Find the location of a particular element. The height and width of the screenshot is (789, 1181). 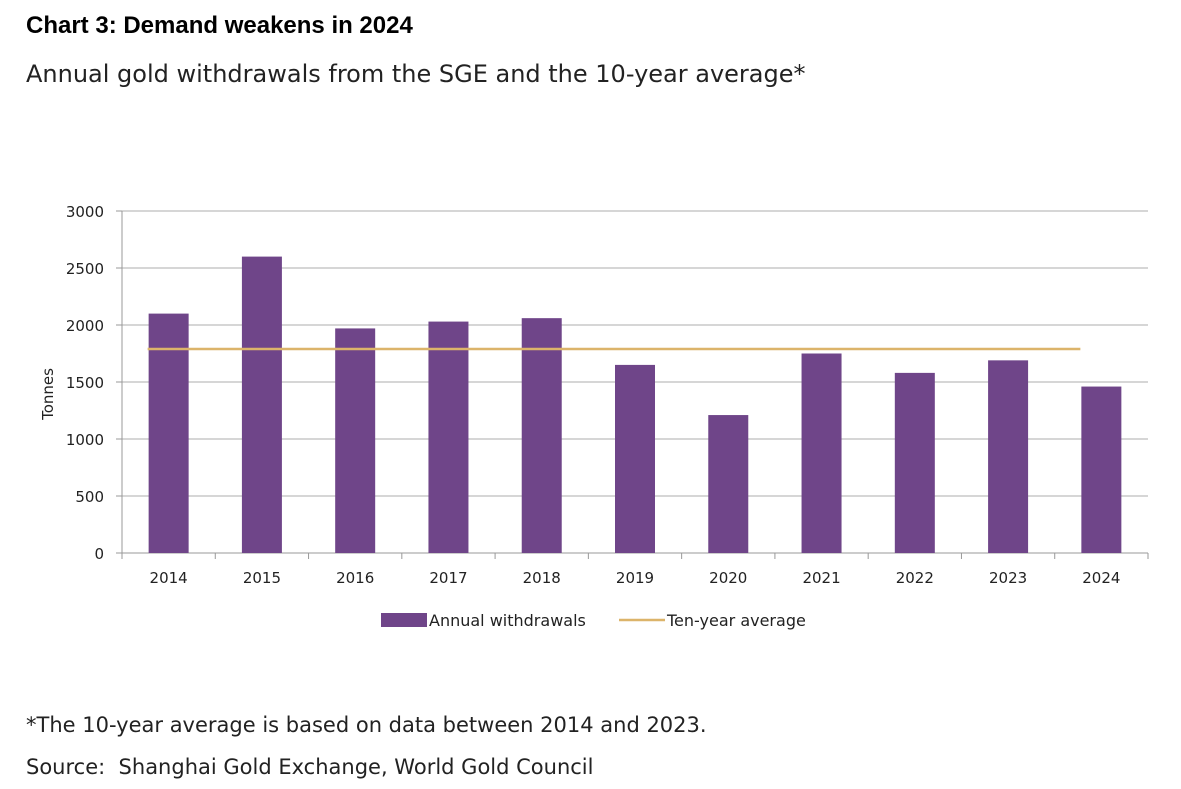

y-tick-label: 1500 is located at coordinates (85, 383).